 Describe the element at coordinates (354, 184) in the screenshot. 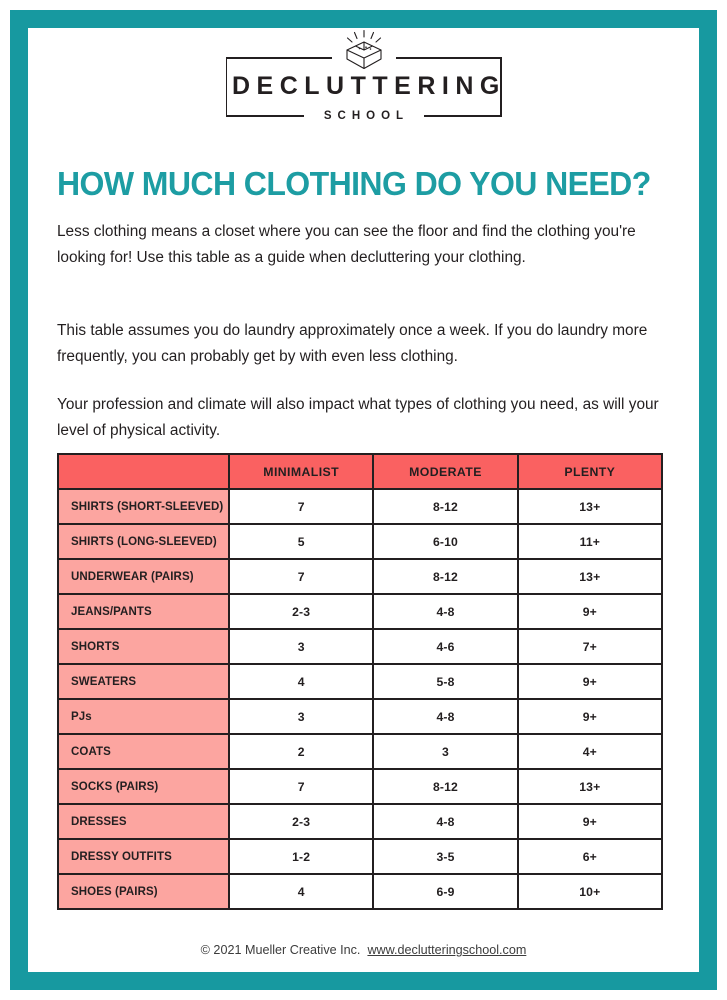

I see `page-title: HOW MUCH CLOTHING DO YOU NEED?` at that location.